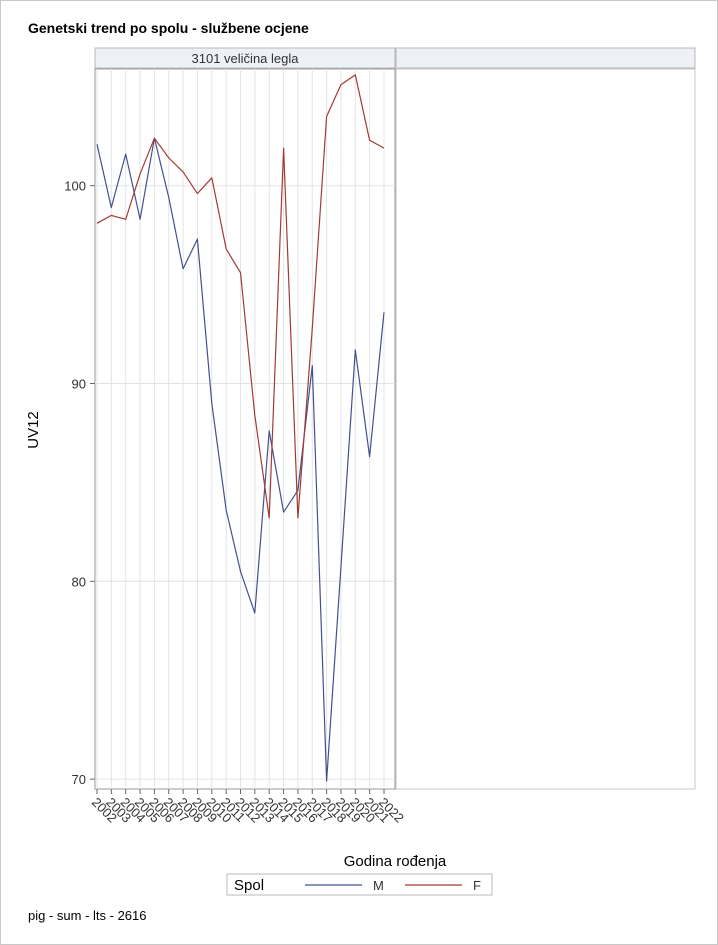  Describe the element at coordinates (79, 483) in the screenshot. I see `y-axis: 70 80 90 100` at that location.